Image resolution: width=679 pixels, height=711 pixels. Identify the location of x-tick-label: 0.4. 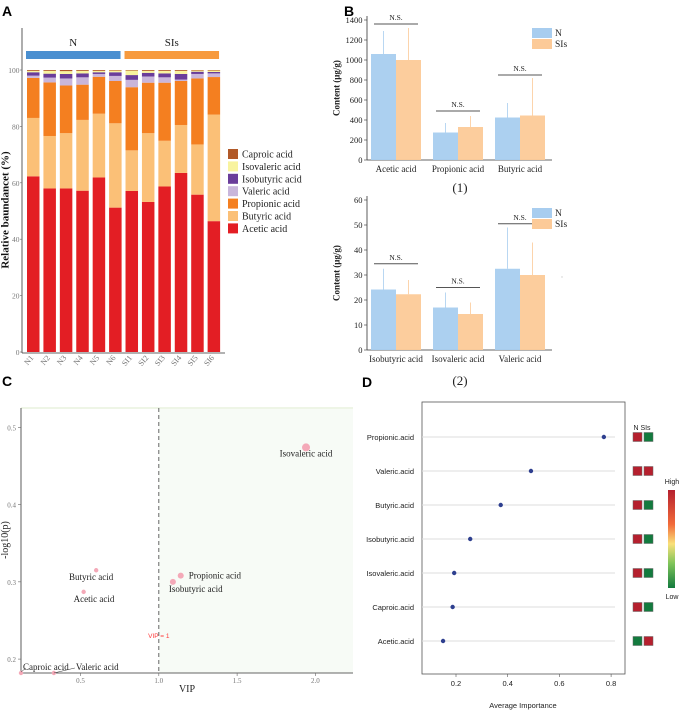
(507, 683).